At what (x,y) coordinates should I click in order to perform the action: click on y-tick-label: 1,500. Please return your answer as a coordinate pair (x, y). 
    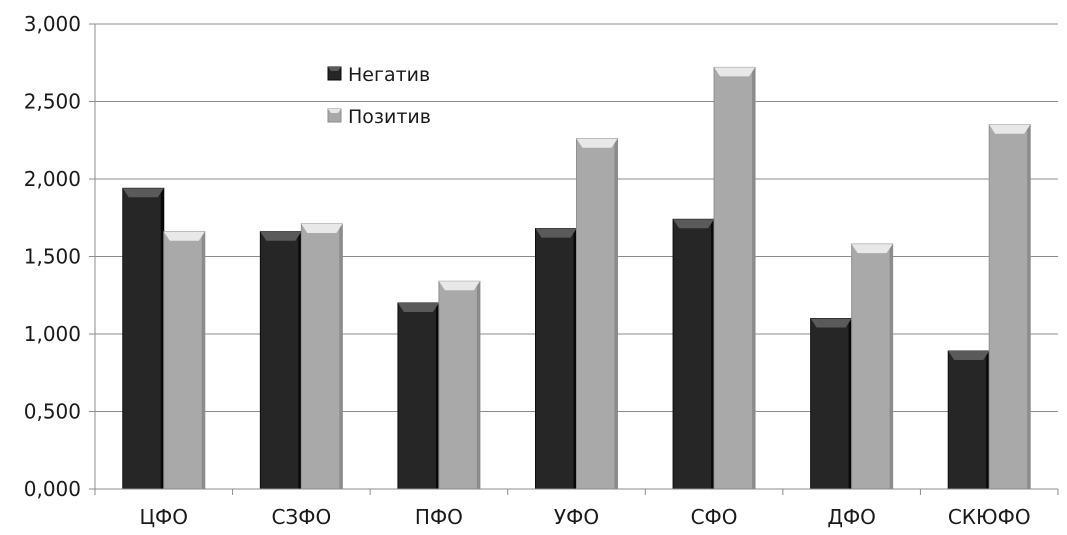
    Looking at the image, I should click on (52, 257).